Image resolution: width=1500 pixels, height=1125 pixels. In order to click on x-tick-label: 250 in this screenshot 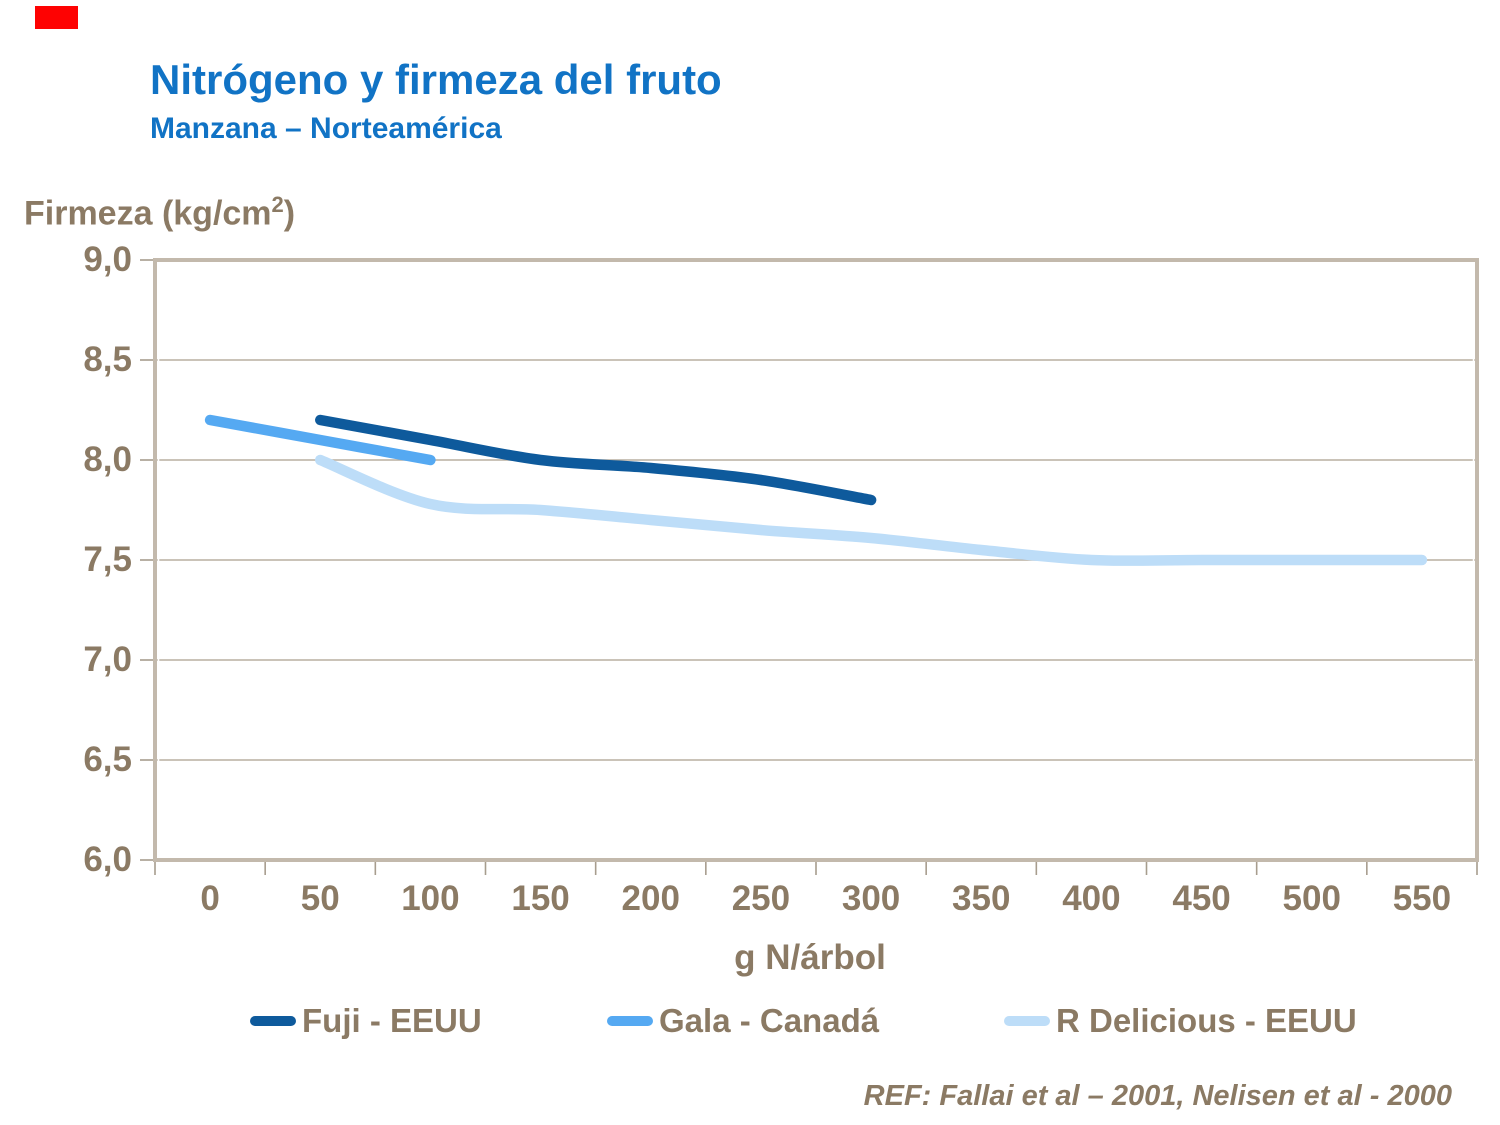, I will do `click(761, 898)`.